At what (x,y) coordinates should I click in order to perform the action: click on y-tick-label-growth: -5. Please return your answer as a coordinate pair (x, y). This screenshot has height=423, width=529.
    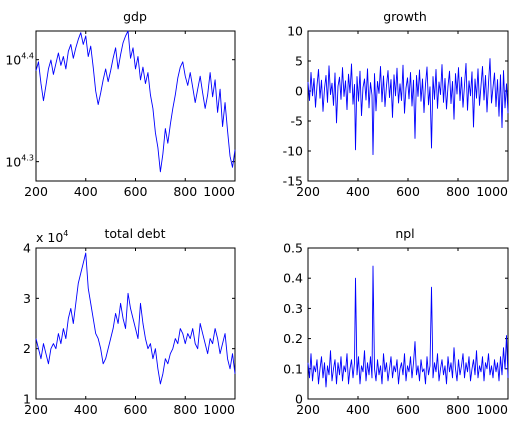
    Looking at the image, I should click on (297, 121).